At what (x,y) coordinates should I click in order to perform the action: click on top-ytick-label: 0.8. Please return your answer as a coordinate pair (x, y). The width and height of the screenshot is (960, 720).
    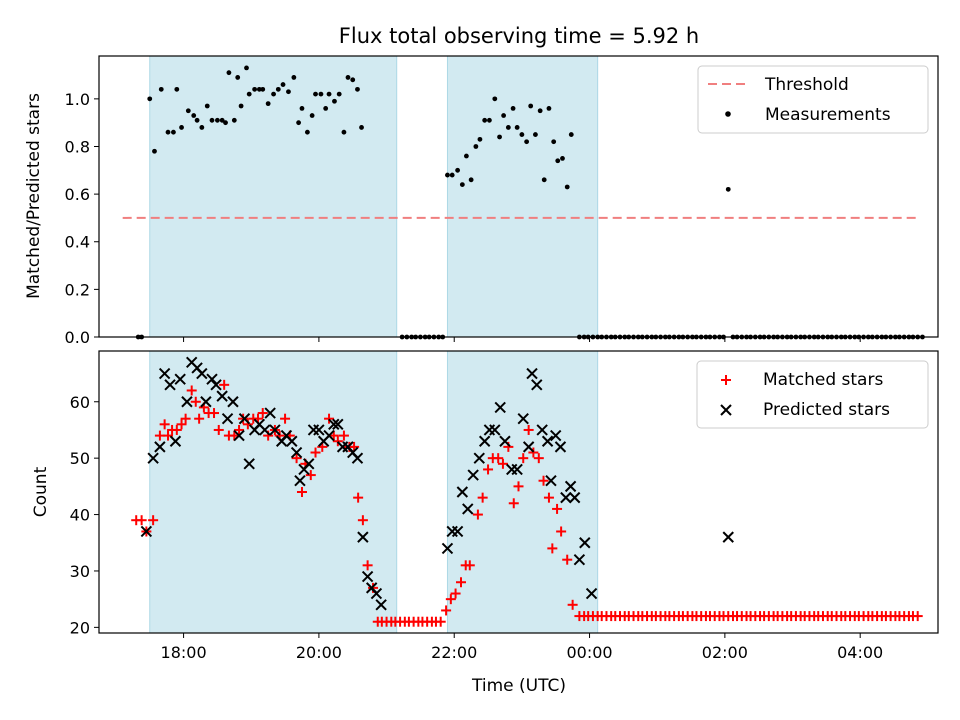
    Looking at the image, I should click on (77, 146).